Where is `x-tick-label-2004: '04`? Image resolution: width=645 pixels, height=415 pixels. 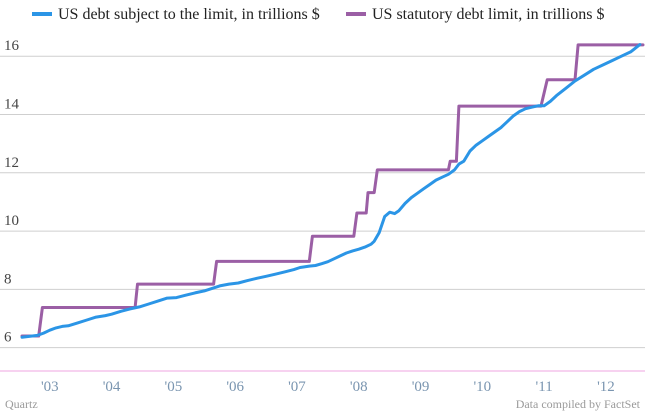 x-tick-label-2004: '04 is located at coordinates (112, 387).